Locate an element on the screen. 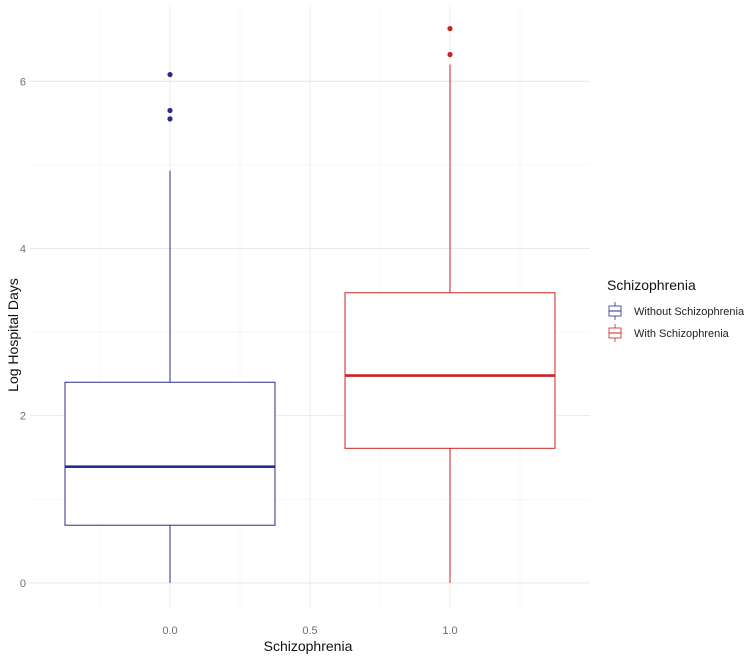 The image size is (756, 663). x-tick-label: 1.0 is located at coordinates (449, 631).